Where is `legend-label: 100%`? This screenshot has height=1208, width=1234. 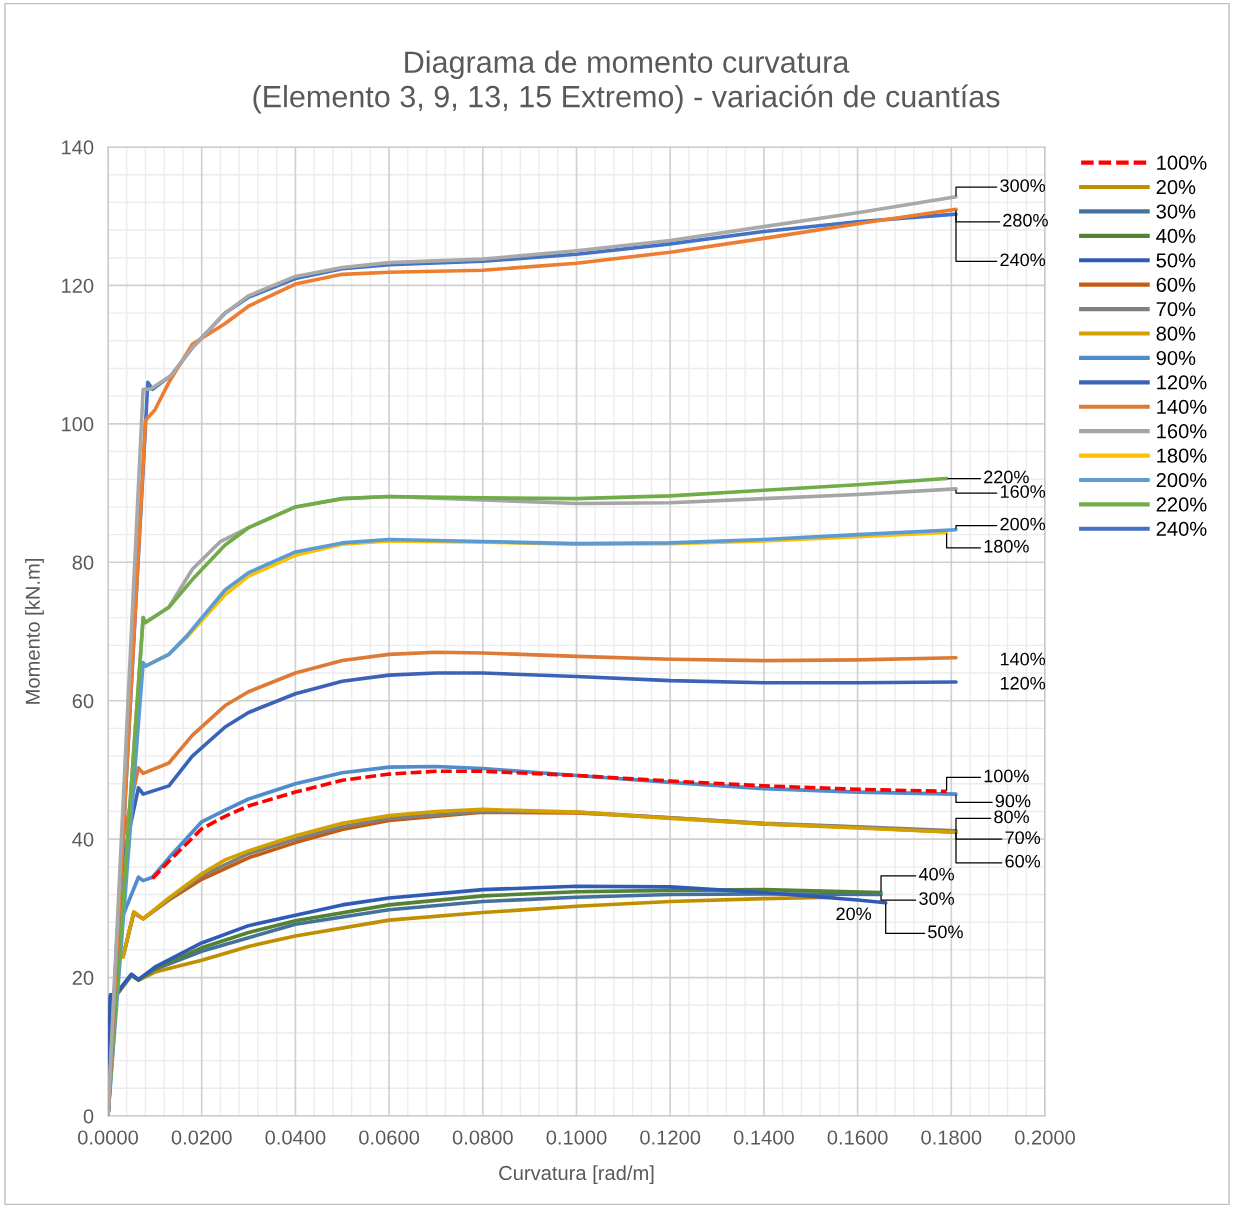 legend-label: 100% is located at coordinates (1182, 162).